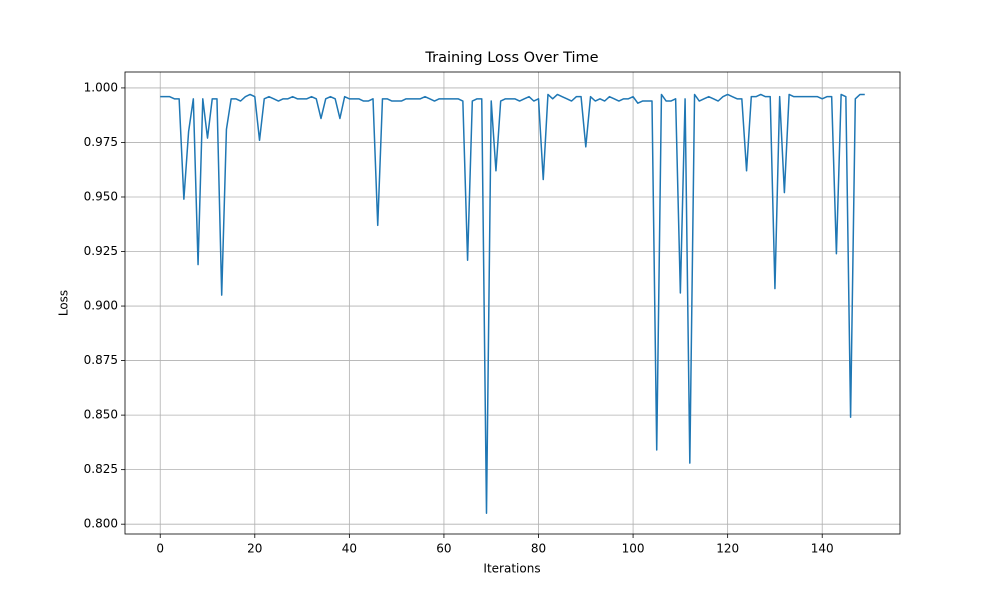  Describe the element at coordinates (160, 549) in the screenshot. I see `x-tick-label: 0` at that location.